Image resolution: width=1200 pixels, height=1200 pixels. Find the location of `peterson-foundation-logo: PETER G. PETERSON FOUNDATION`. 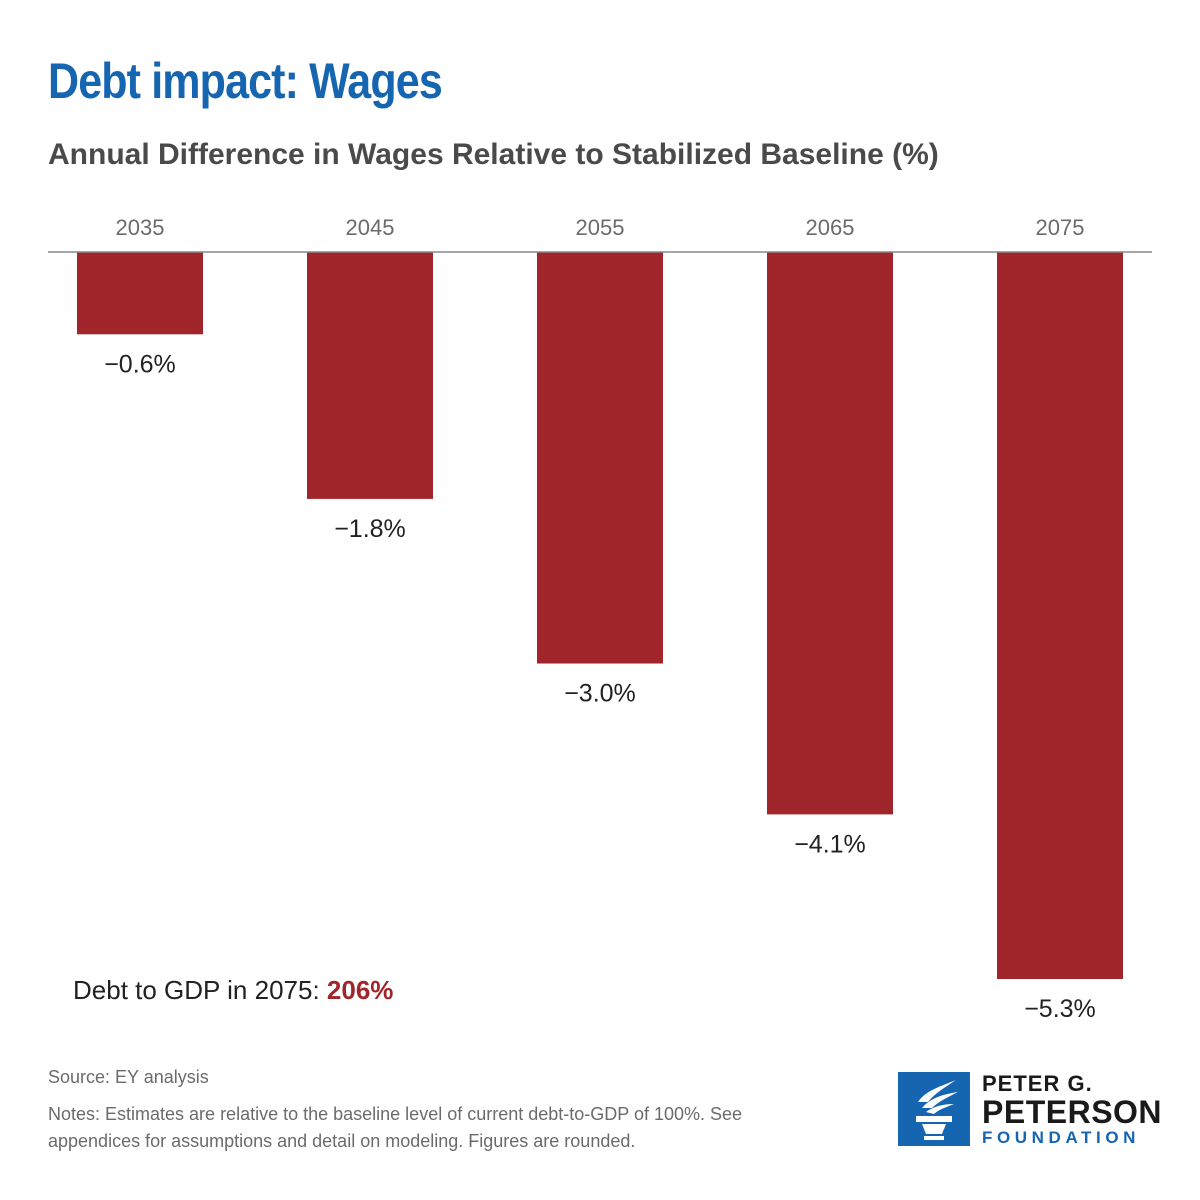

peterson-foundation-logo: PETER G. PETERSON FOUNDATION is located at coordinates (1030, 1110).